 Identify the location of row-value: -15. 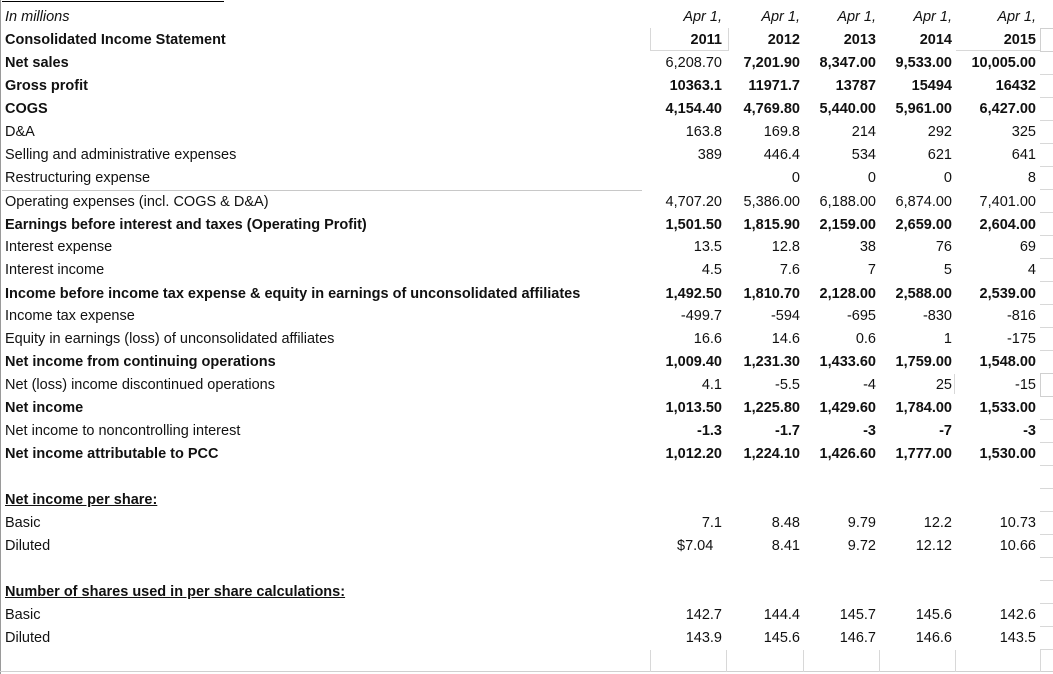
(1025, 385).